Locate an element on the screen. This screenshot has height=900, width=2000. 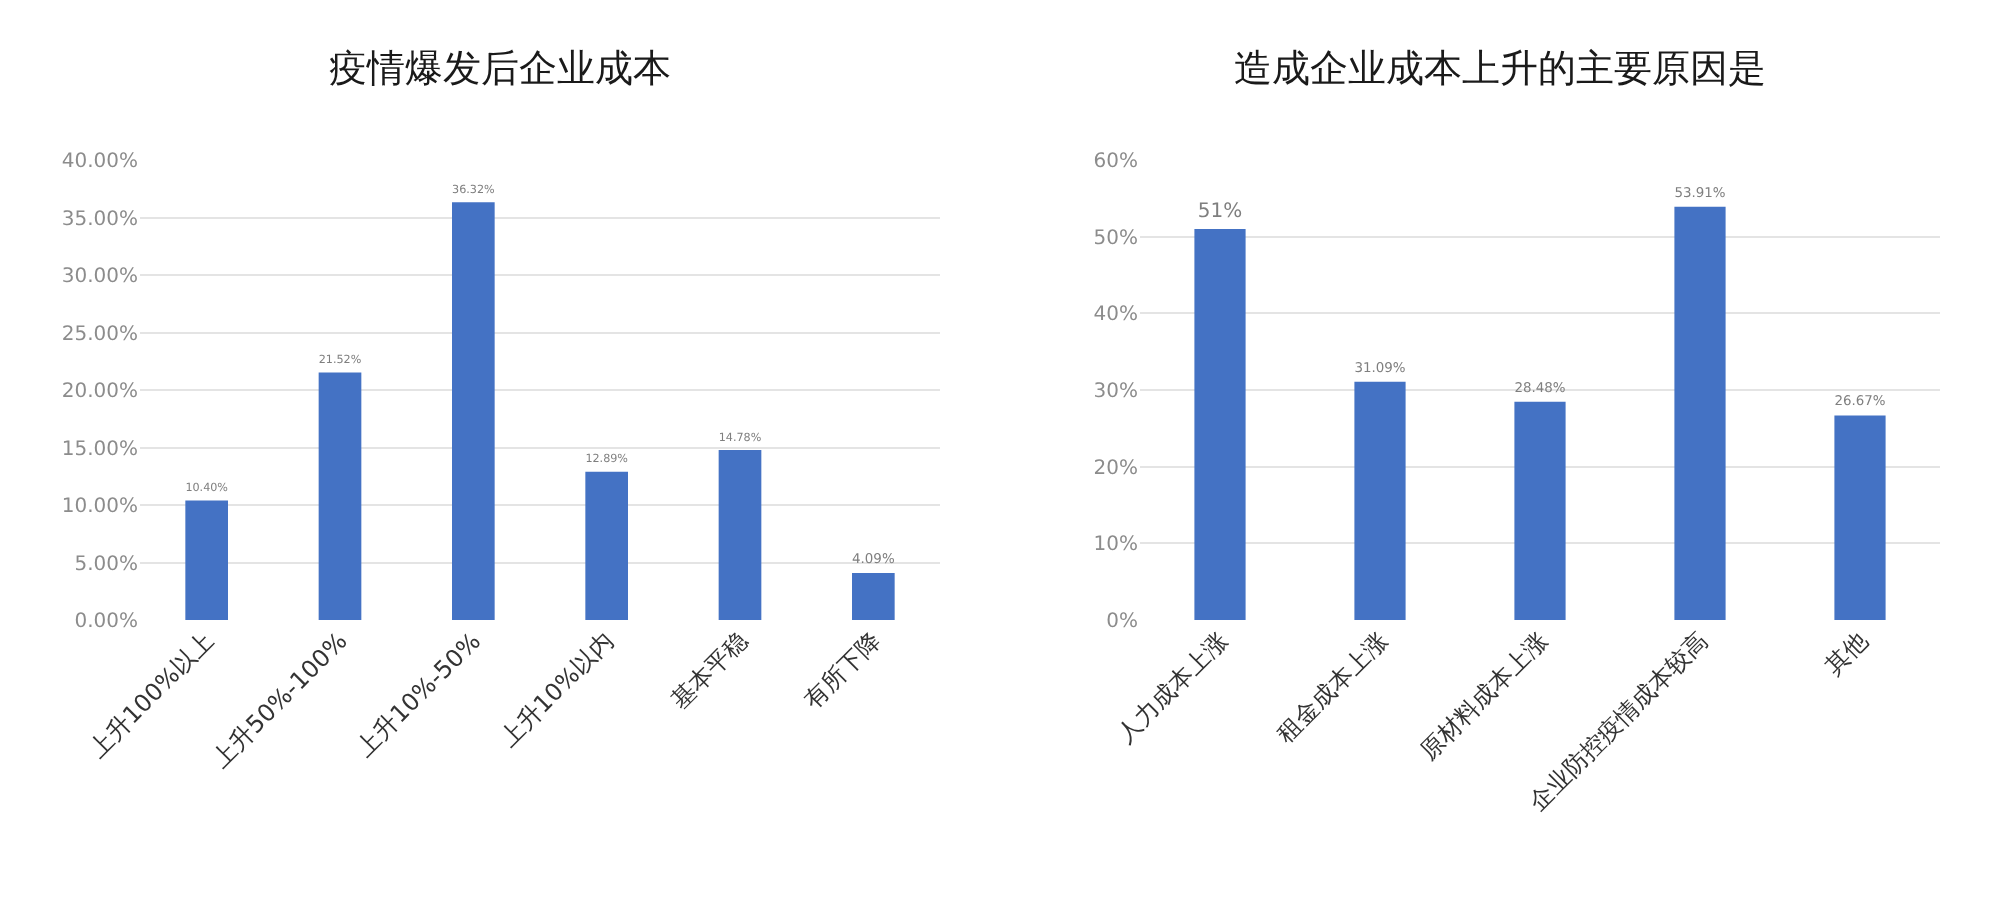
y-tick-label: 10.00% is located at coordinates (99, 507).